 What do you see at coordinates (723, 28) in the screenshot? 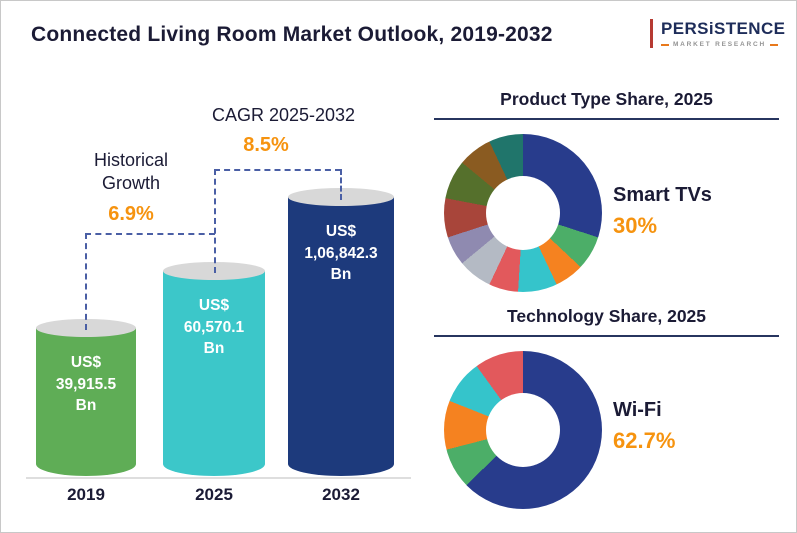
I see `brand-logo-text: PERSiSTENCE` at bounding box center [723, 28].